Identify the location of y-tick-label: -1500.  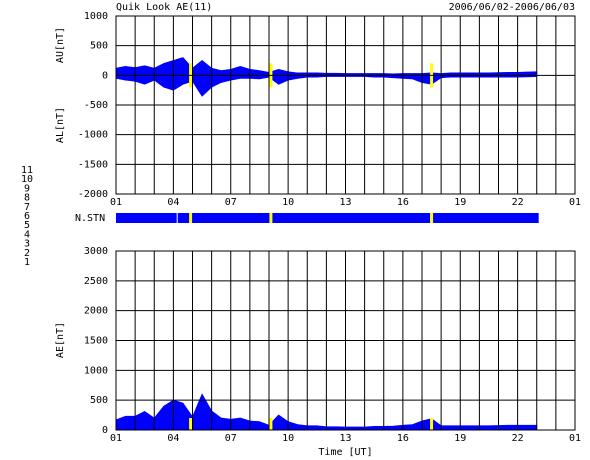
(93, 164).